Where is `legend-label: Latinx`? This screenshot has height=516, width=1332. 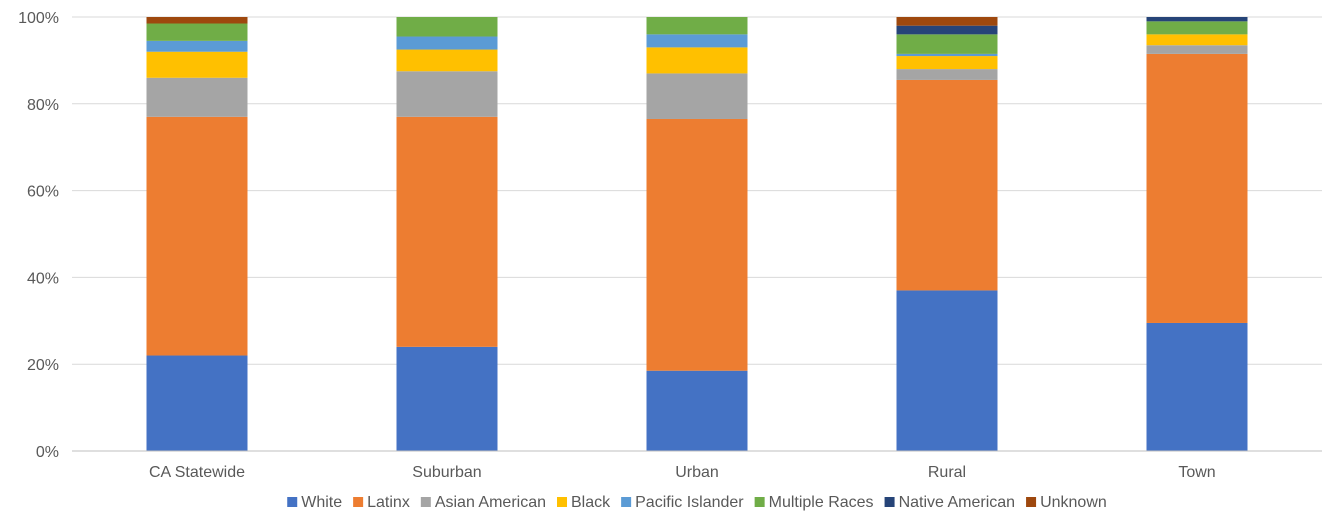 legend-label: Latinx is located at coordinates (388, 502).